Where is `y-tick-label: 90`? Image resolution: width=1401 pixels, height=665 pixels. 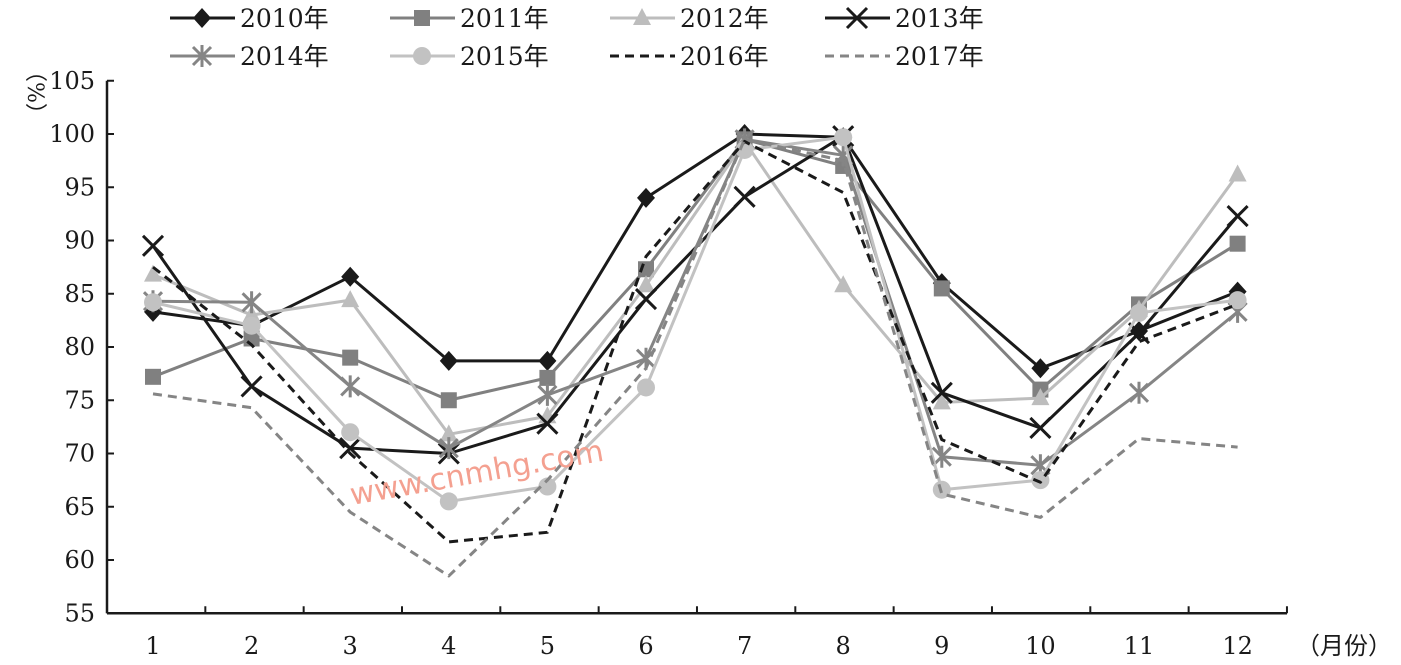
y-tick-label: 90 is located at coordinates (79, 241).